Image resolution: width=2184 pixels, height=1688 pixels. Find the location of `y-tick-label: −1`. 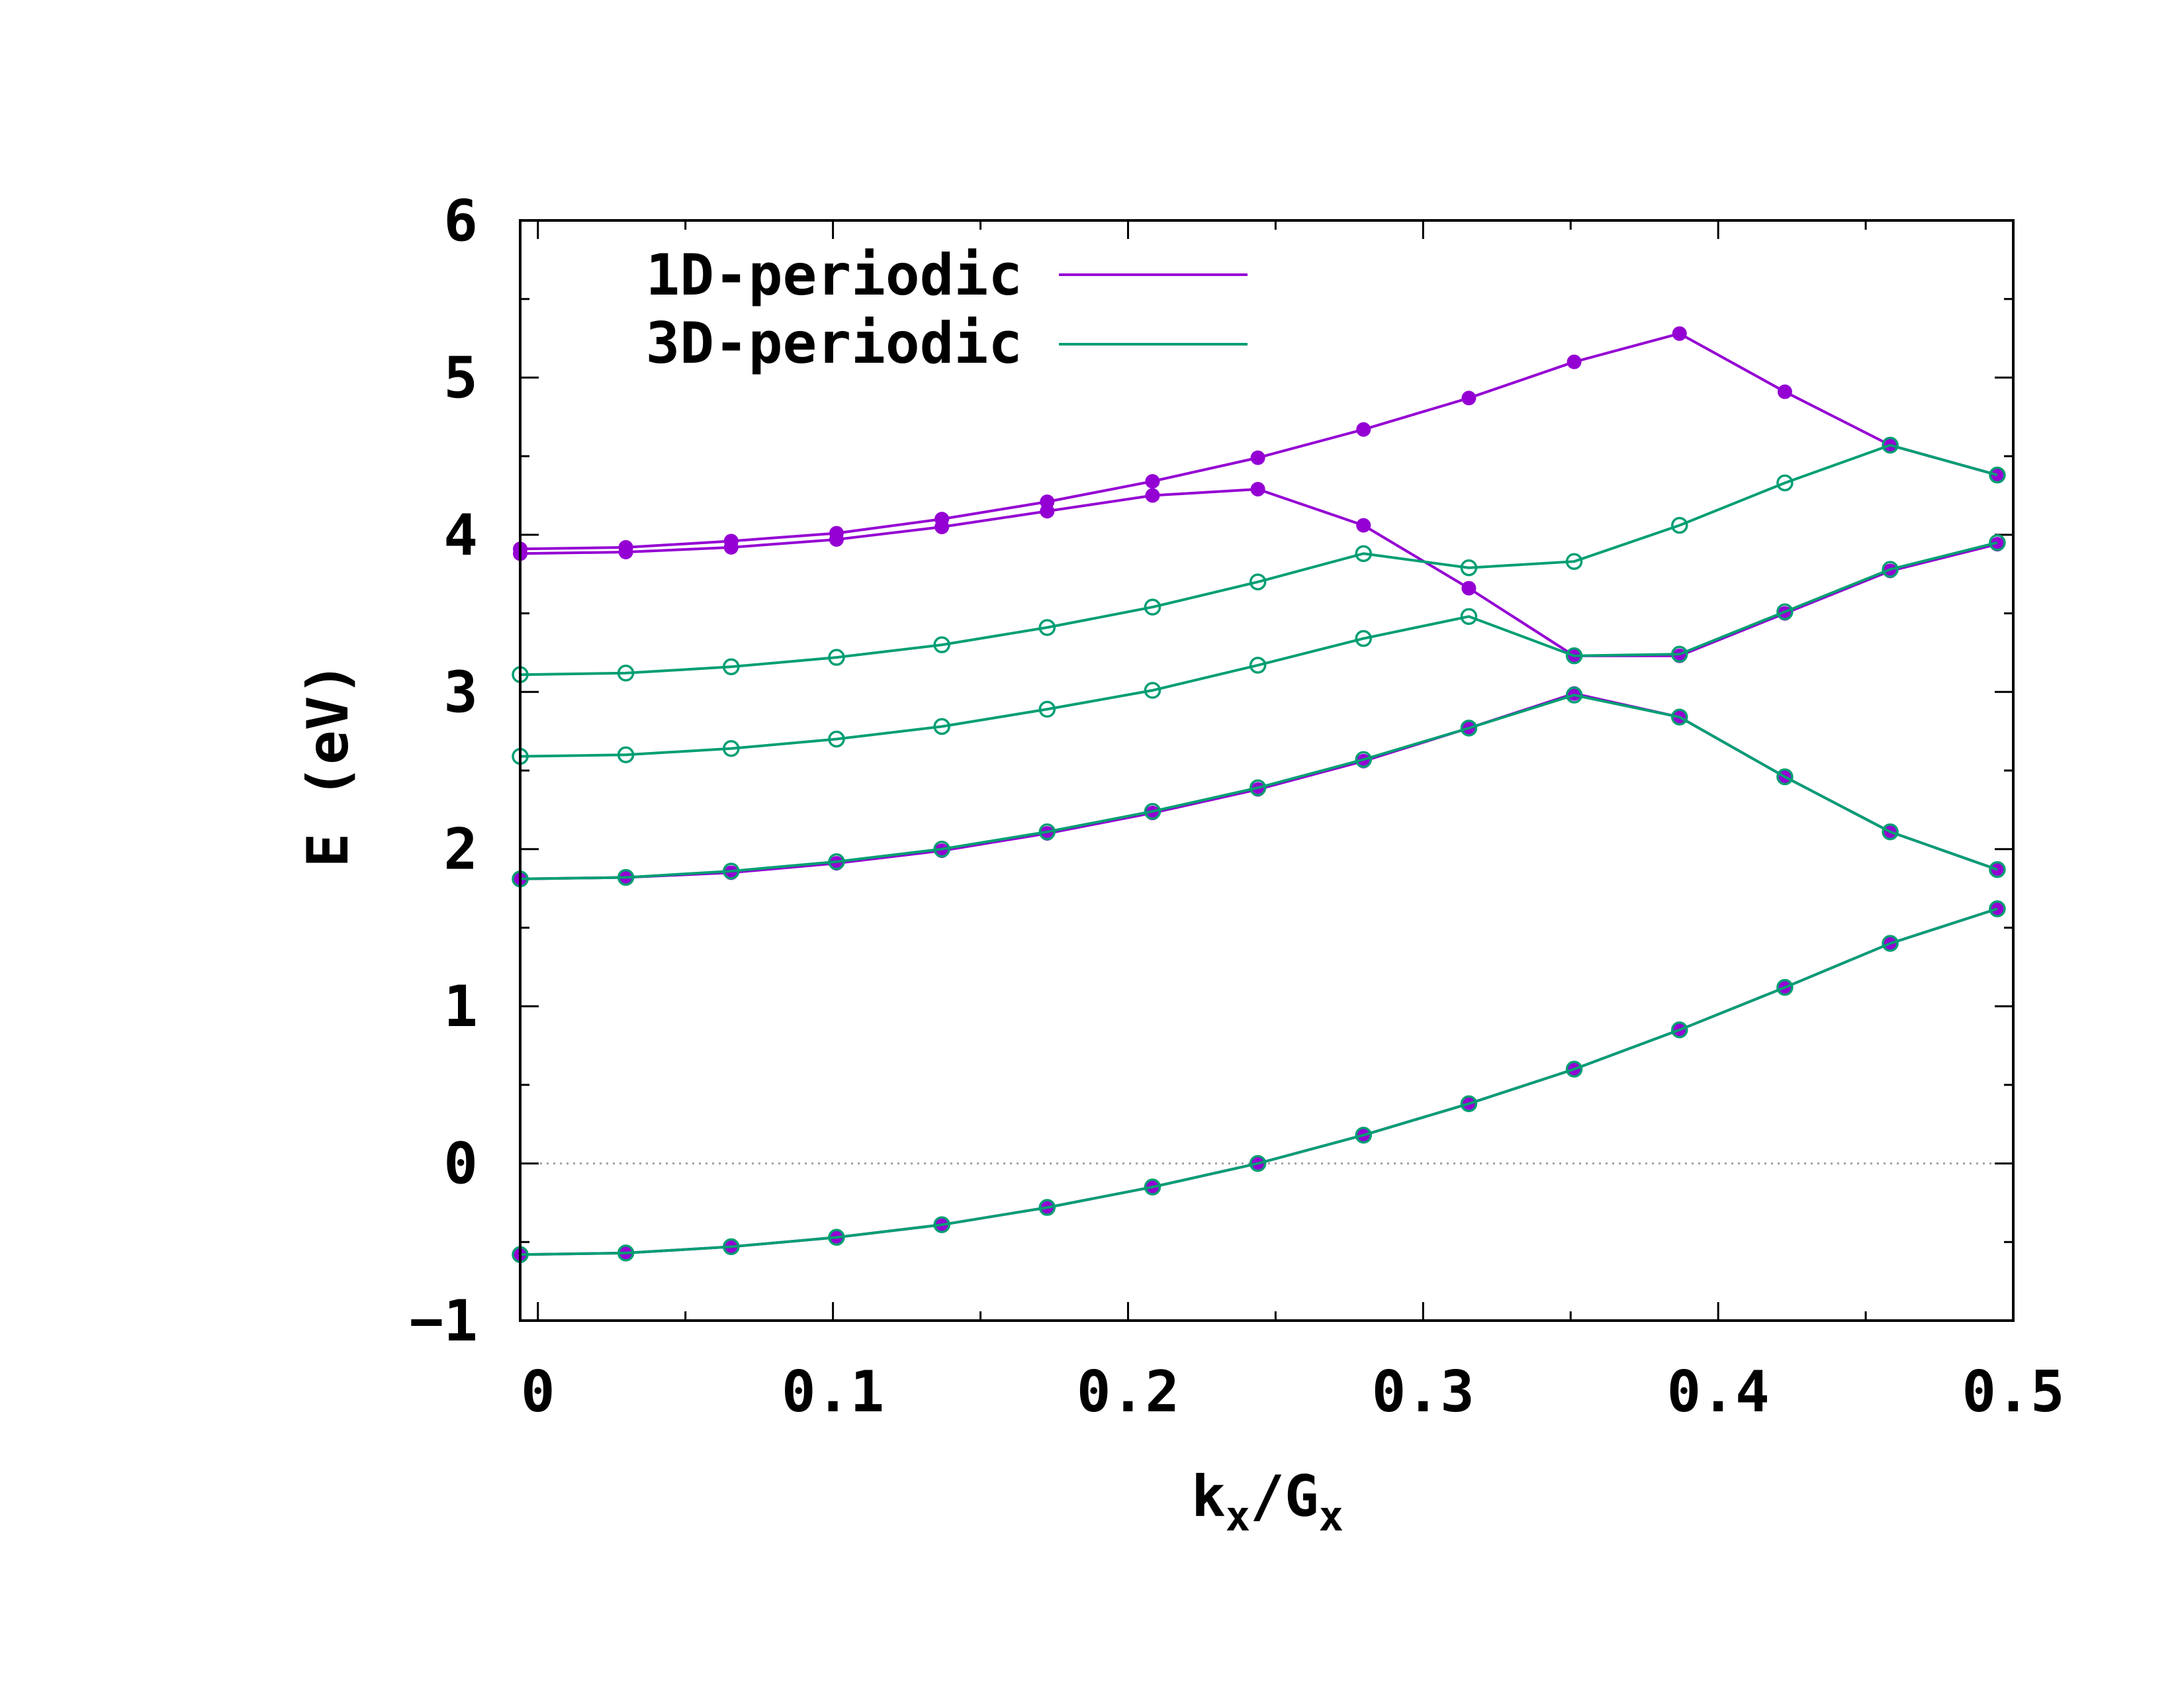

y-tick-label: −1 is located at coordinates (444, 1321).